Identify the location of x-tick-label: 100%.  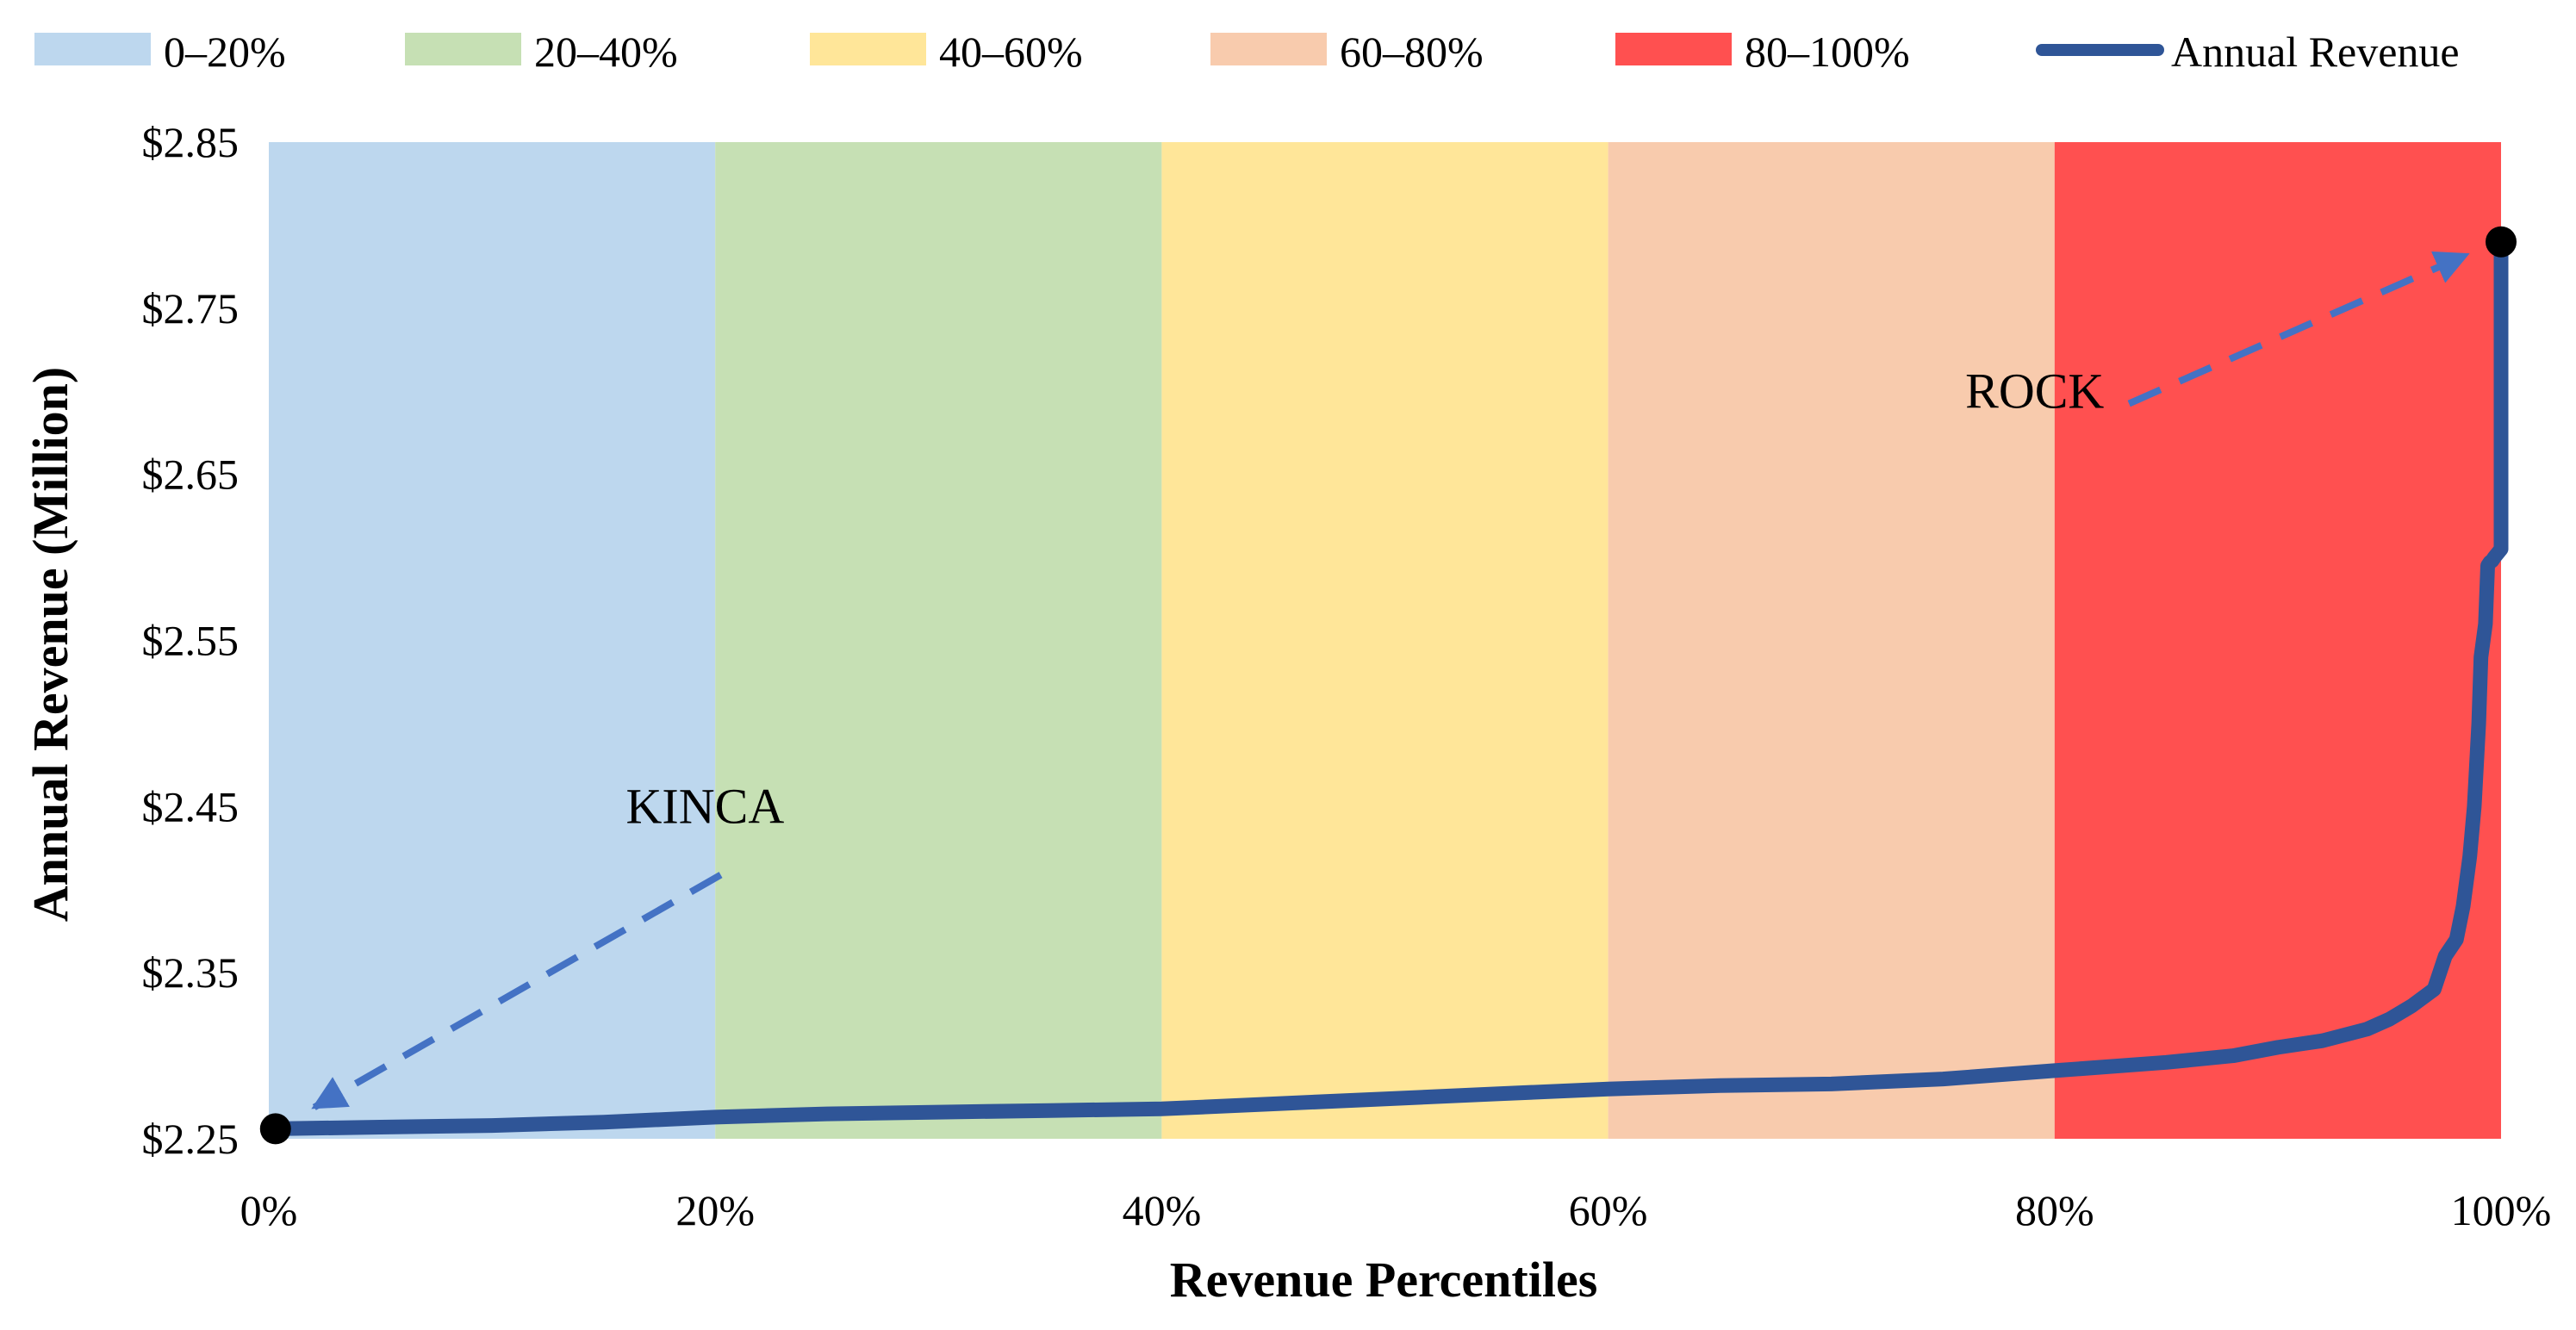
(2501, 1210).